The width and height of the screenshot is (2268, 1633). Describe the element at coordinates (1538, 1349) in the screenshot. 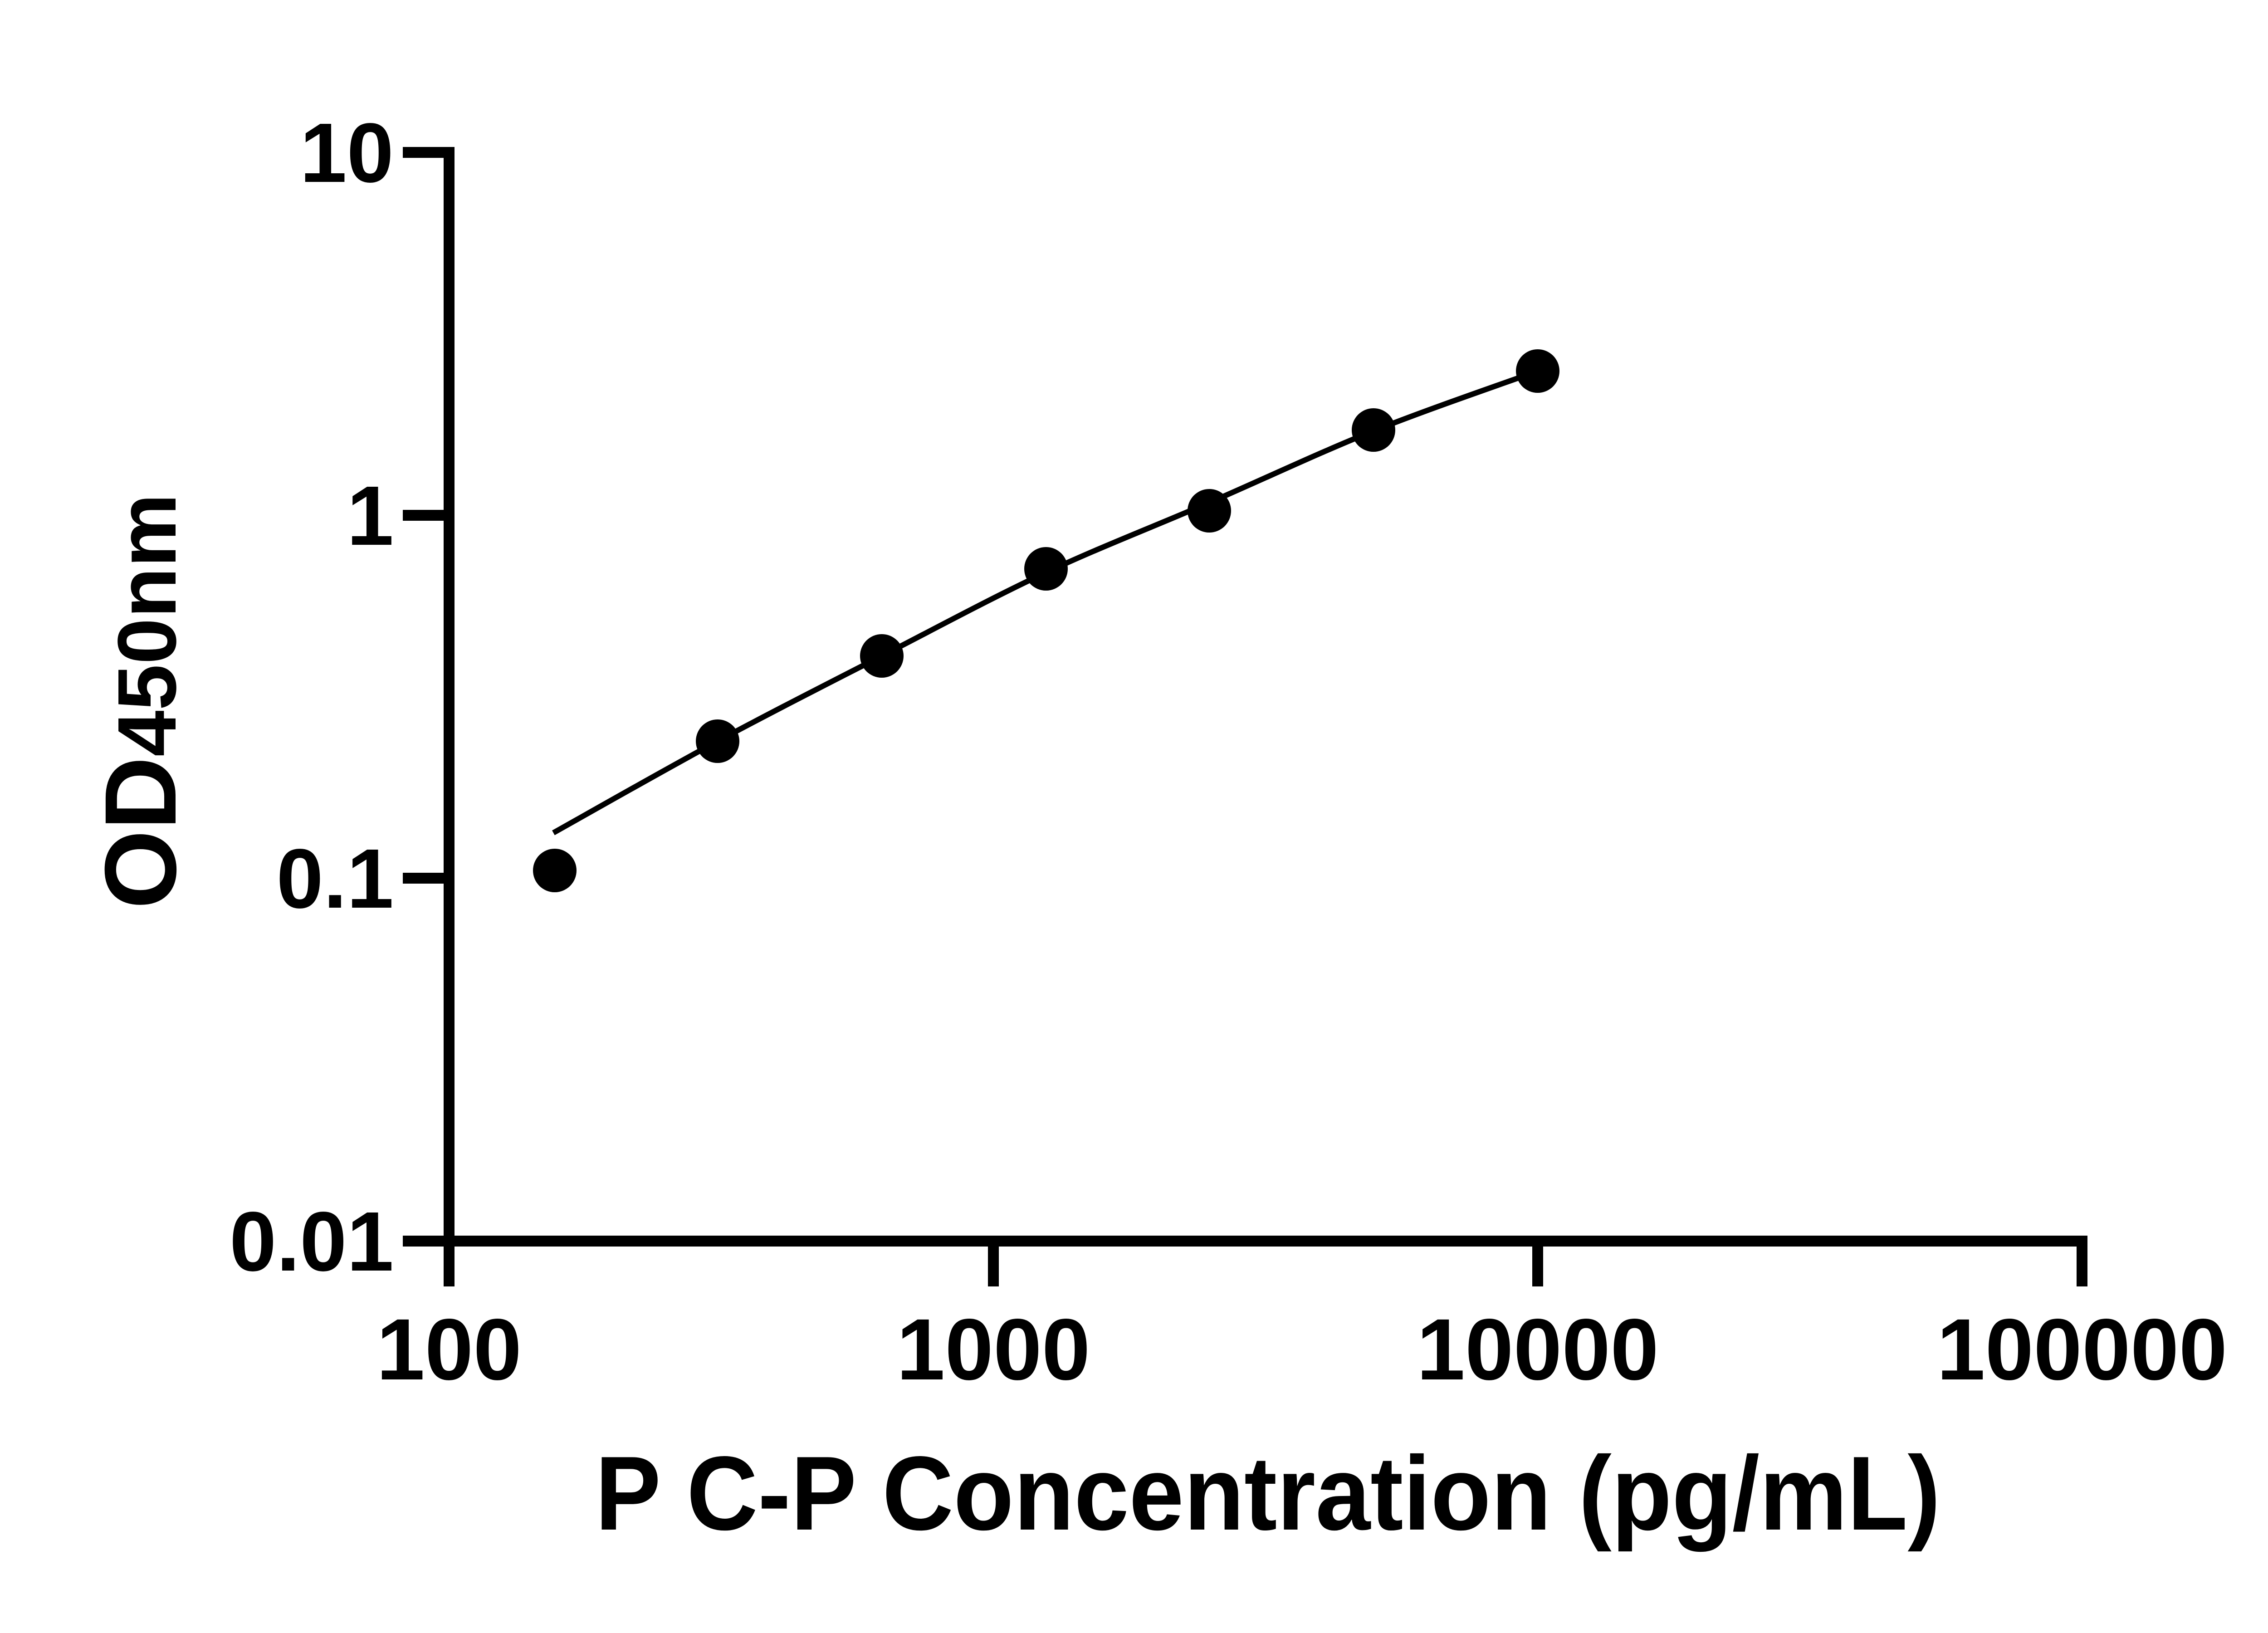

I see `svg-text: 10000` at that location.